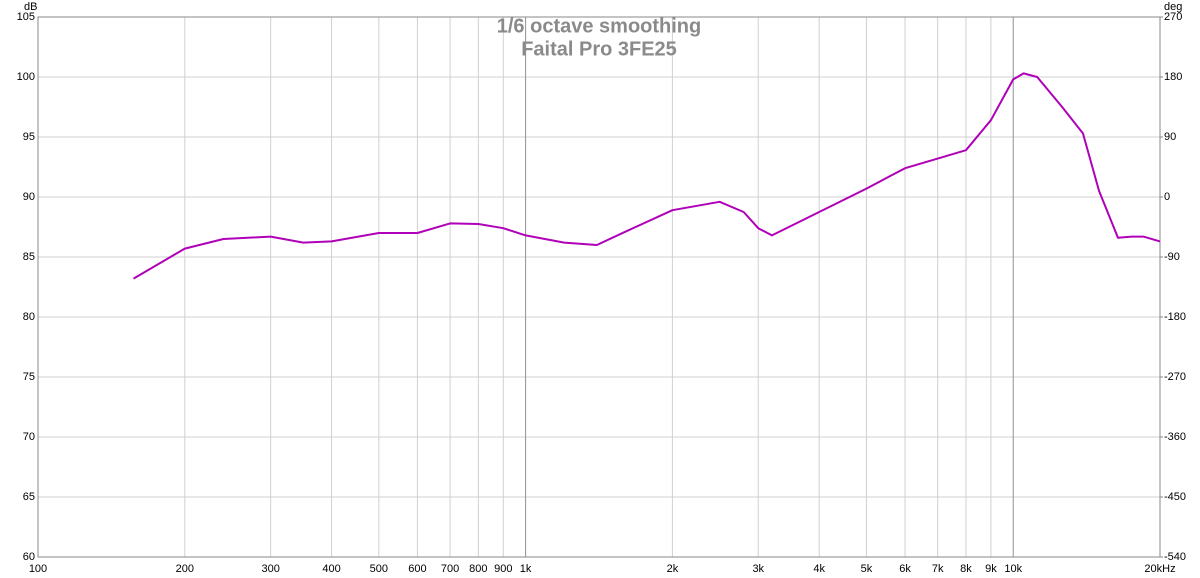  I want to click on y2-tick-label: 90, so click(1170, 137).